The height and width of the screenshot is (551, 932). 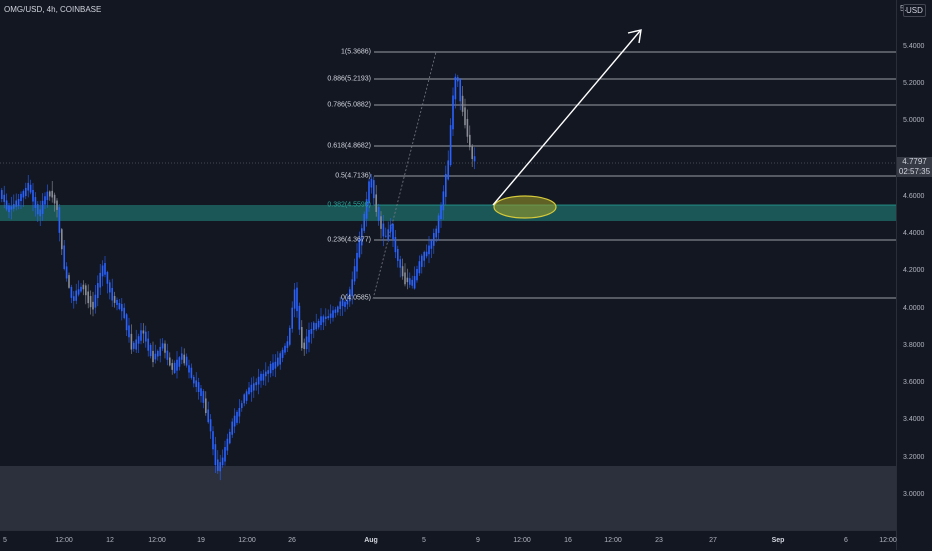 I want to click on price-tick: 3.0000, so click(x=914, y=494).